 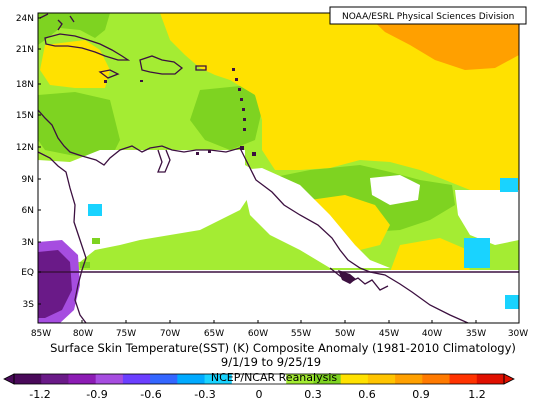 What do you see at coordinates (432, 334) in the screenshot?
I see `lon-tick-label: 40W` at bounding box center [432, 334].